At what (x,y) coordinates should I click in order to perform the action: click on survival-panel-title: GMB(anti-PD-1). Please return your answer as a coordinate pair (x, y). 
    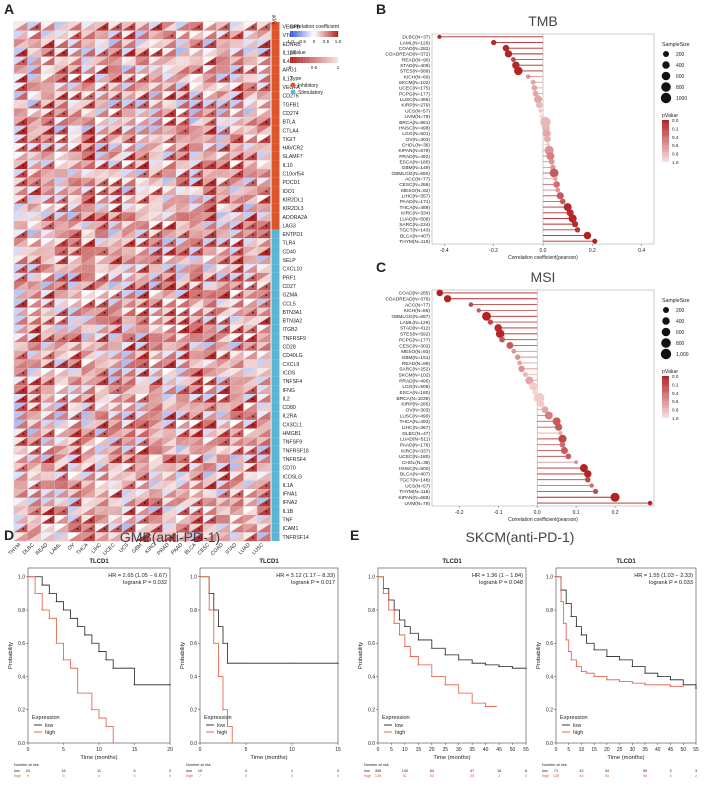
    Looking at the image, I should click on (170, 537).